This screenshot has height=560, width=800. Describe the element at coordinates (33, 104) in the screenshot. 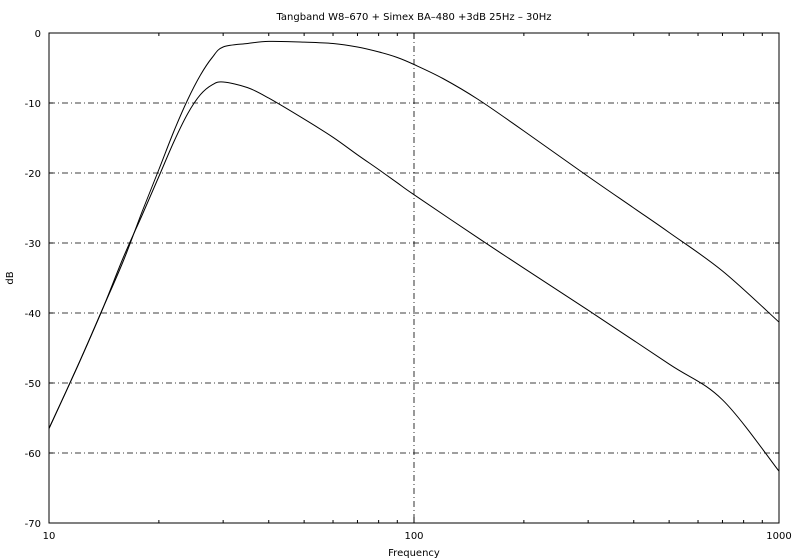

I see `y-tick-label: -10` at that location.